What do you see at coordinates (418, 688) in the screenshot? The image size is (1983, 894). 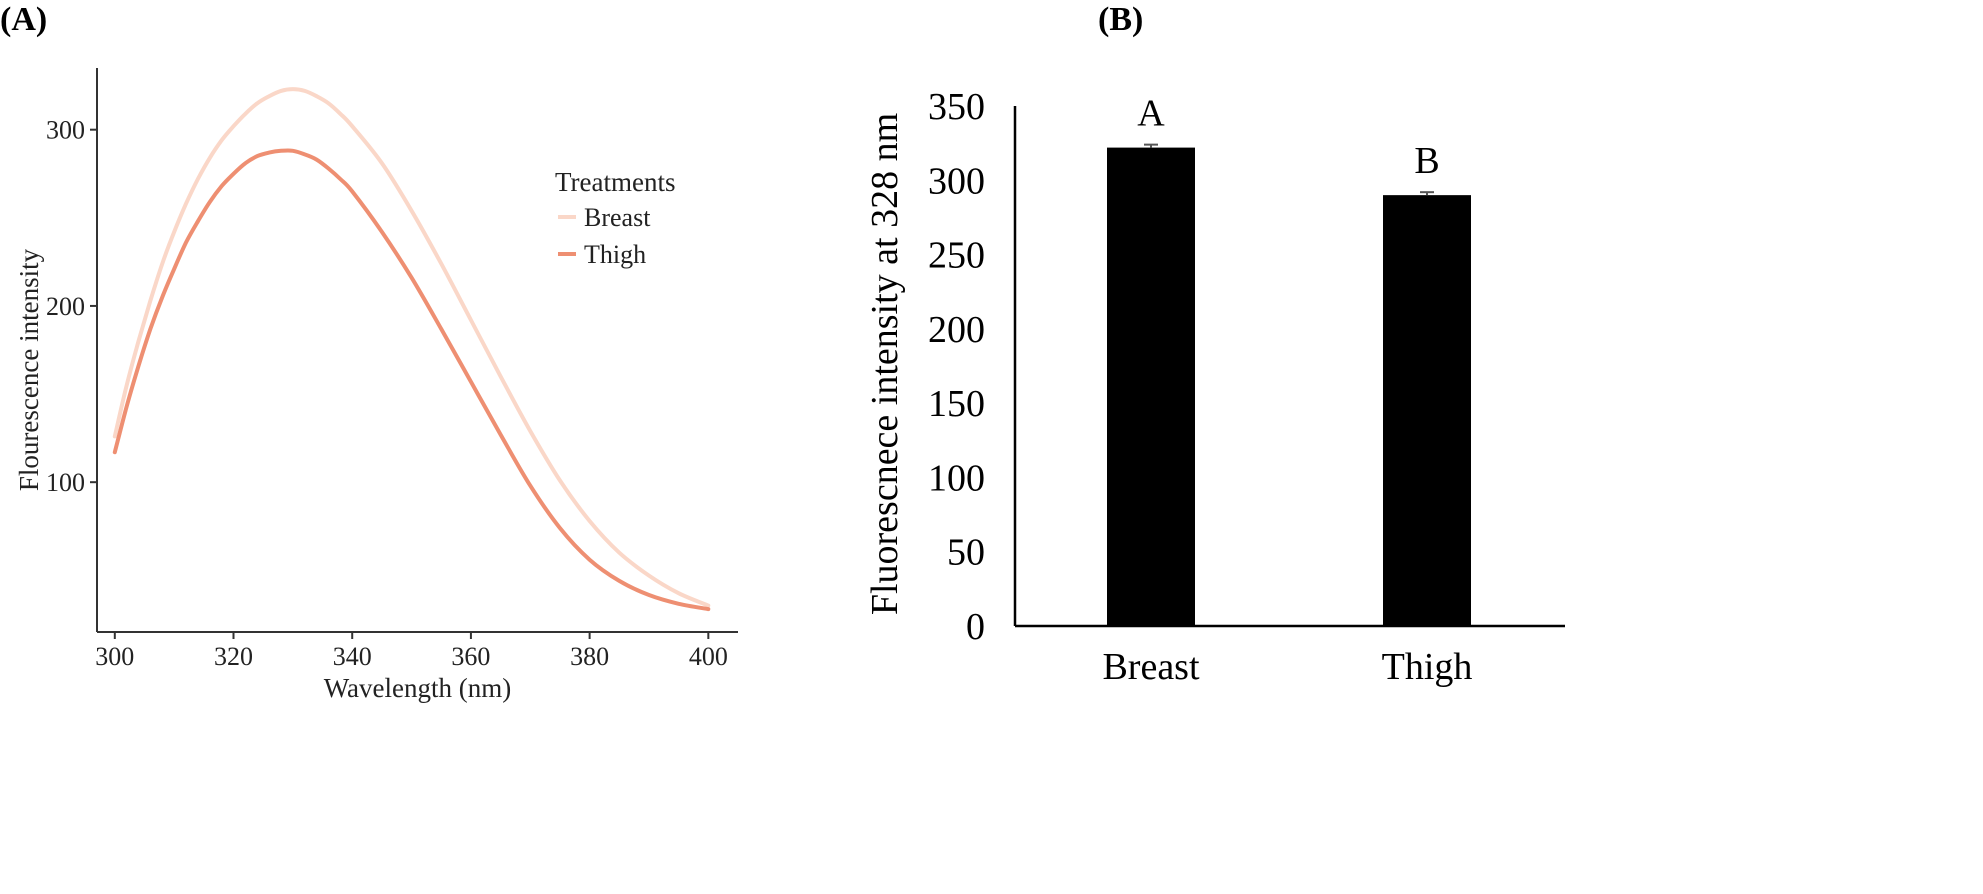 I see `line-chart-x-axis-label: Wavelength (nm)` at bounding box center [418, 688].